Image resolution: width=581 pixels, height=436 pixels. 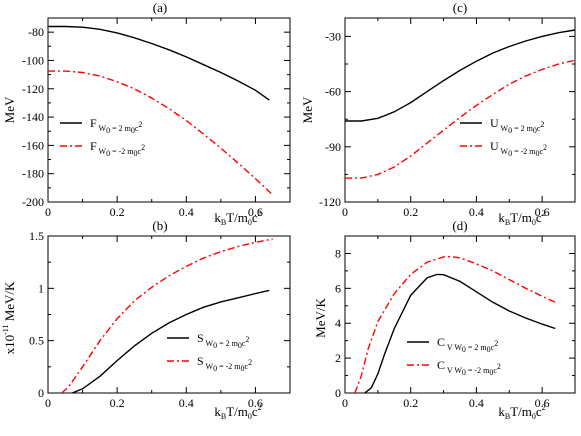 What do you see at coordinates (517, 125) in the screenshot?
I see `legend-label: U W0 = 2 m0c2` at bounding box center [517, 125].